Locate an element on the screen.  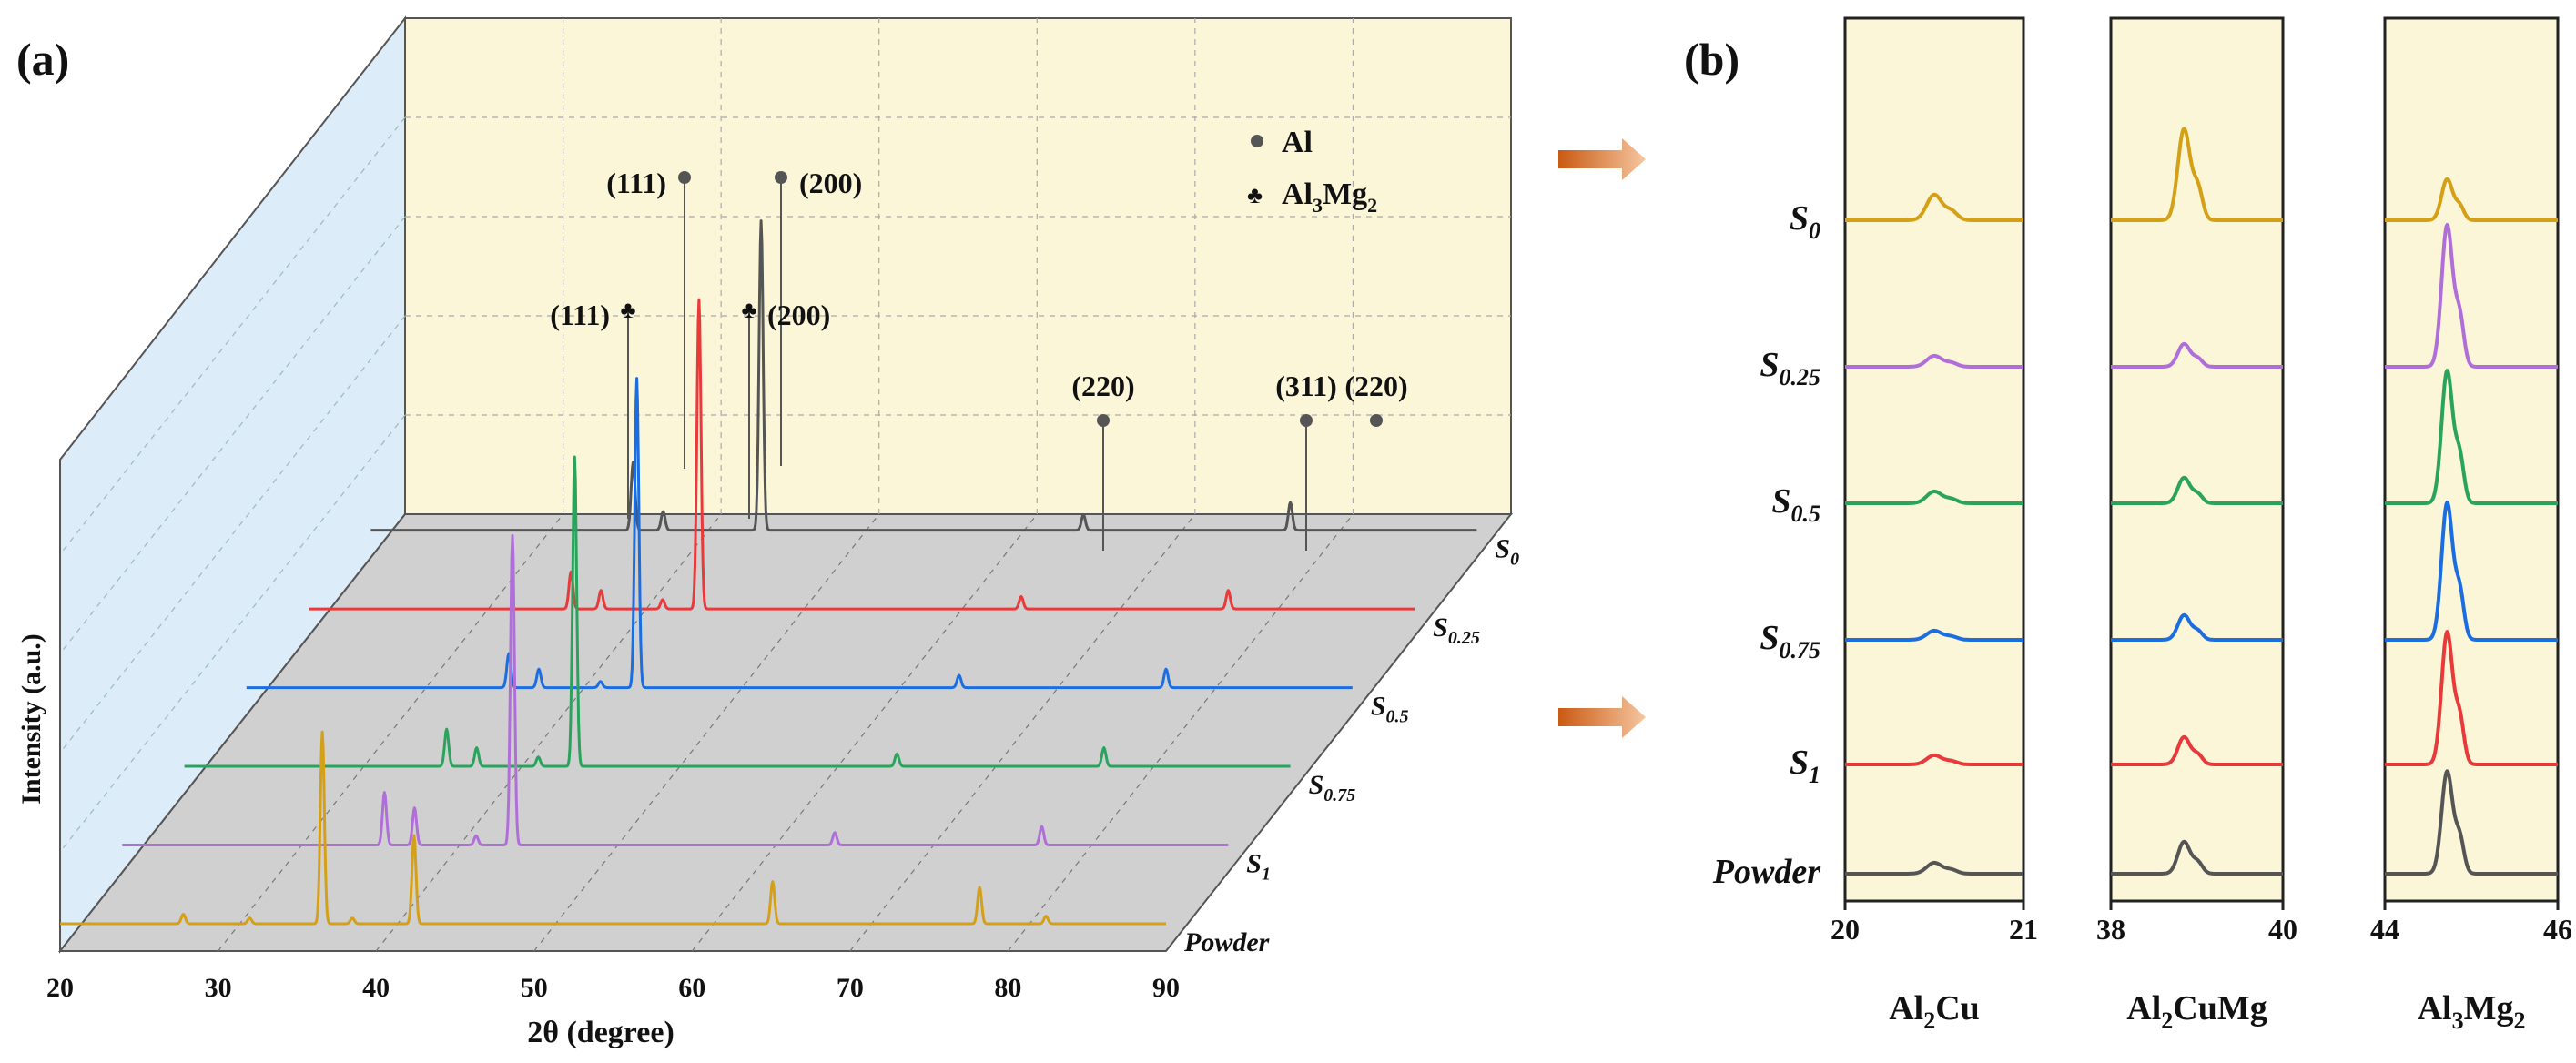
phase-label-part: 3 is located at coordinates (2458, 1021).